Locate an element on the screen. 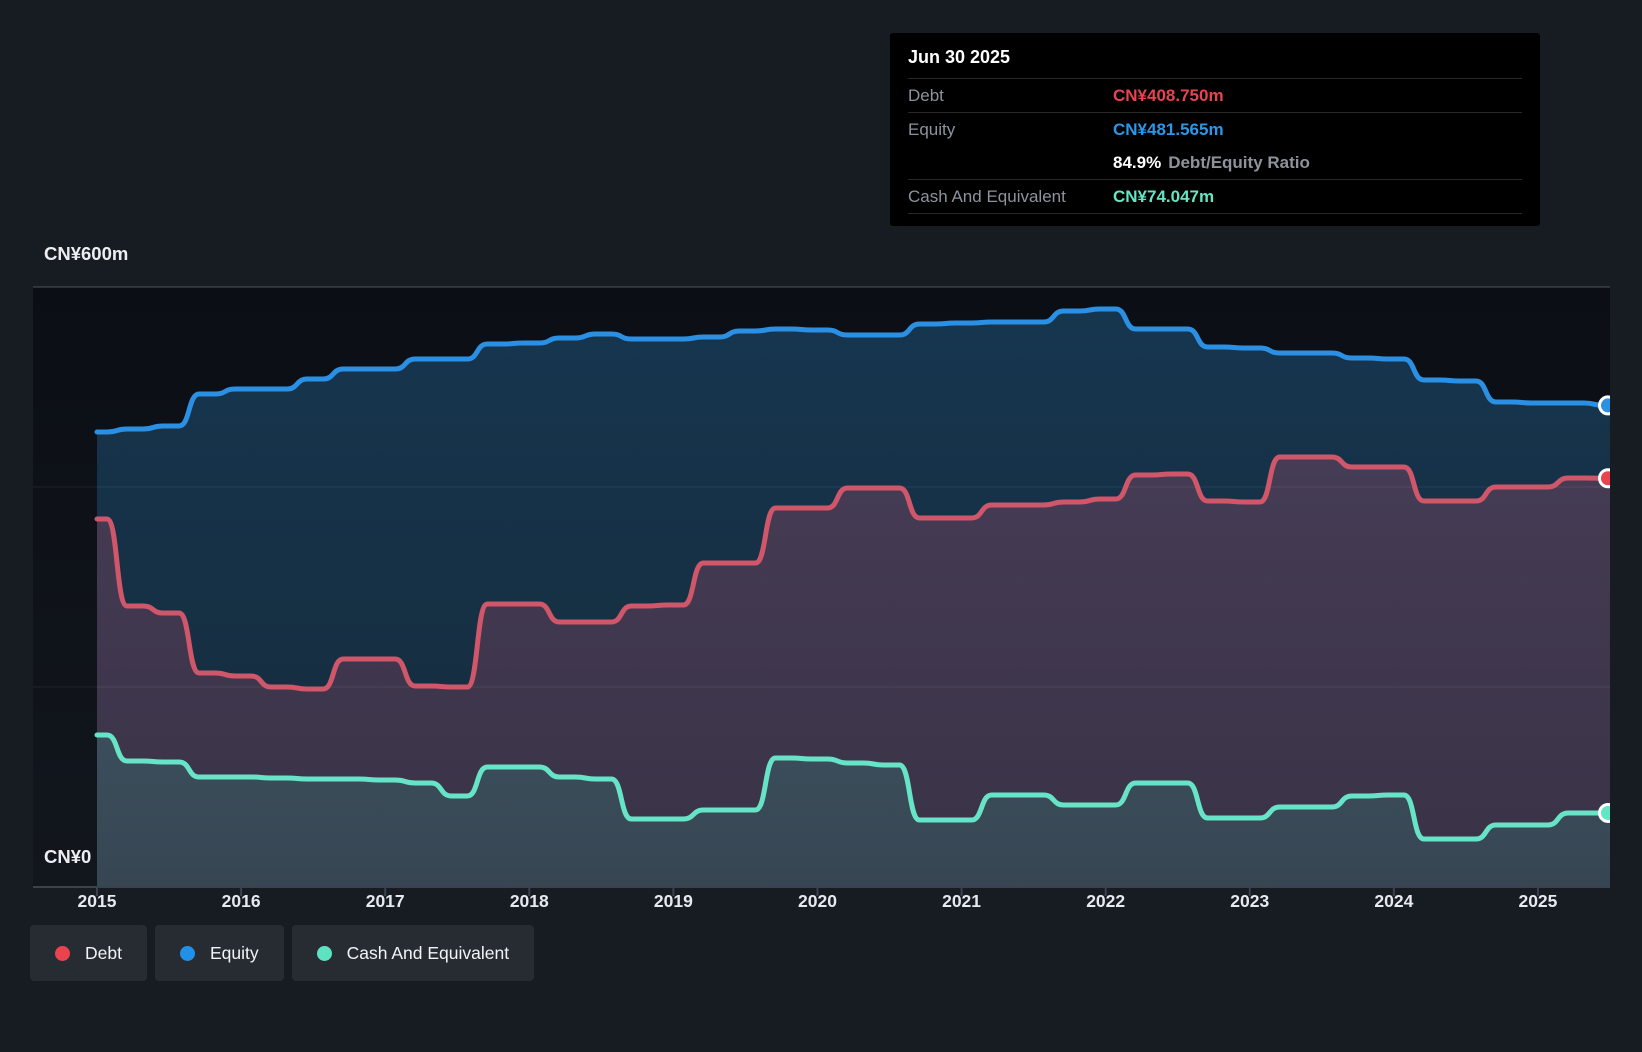 The height and width of the screenshot is (1052, 1642). x-axis-label-2019: 2019 is located at coordinates (673, 901).